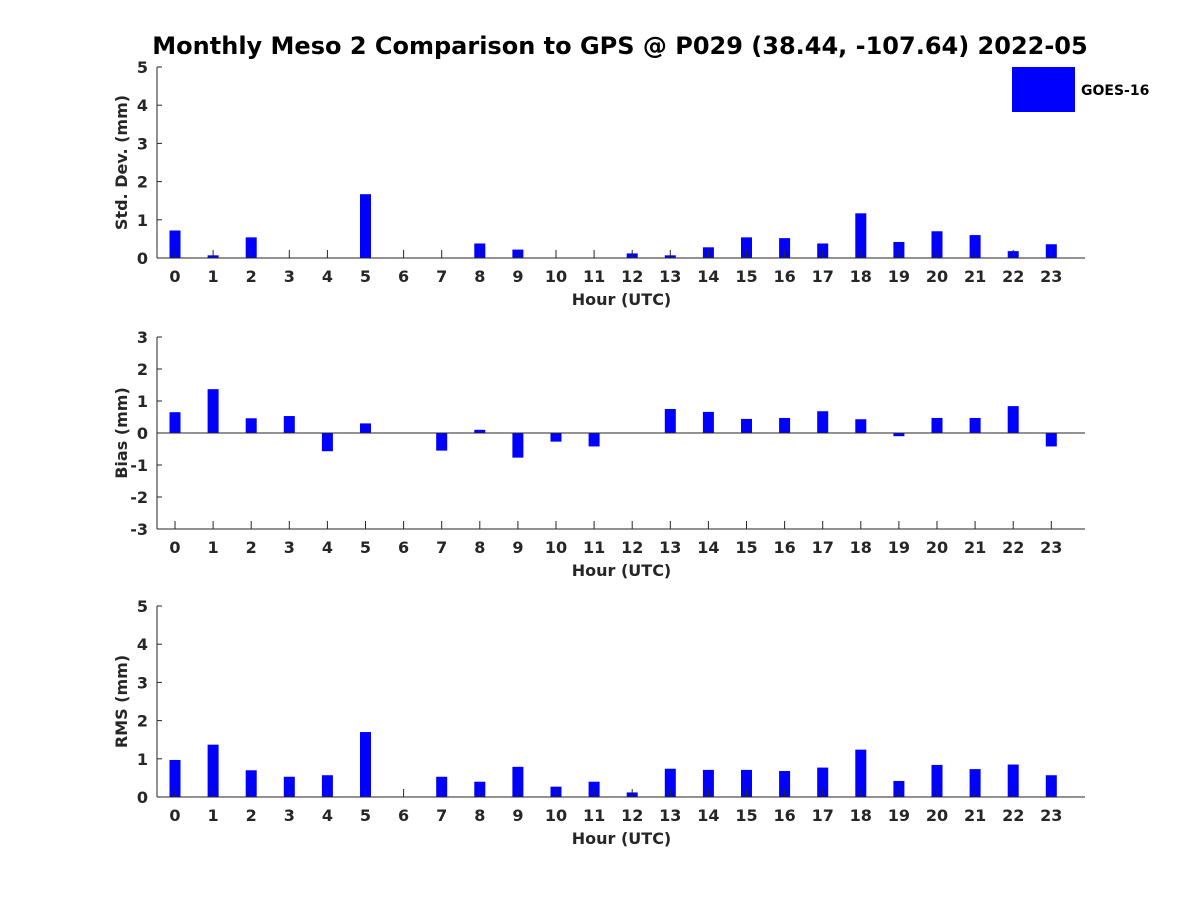 The height and width of the screenshot is (900, 1200). What do you see at coordinates (142, 433) in the screenshot?
I see `bias-y-tick-label: 0` at bounding box center [142, 433].